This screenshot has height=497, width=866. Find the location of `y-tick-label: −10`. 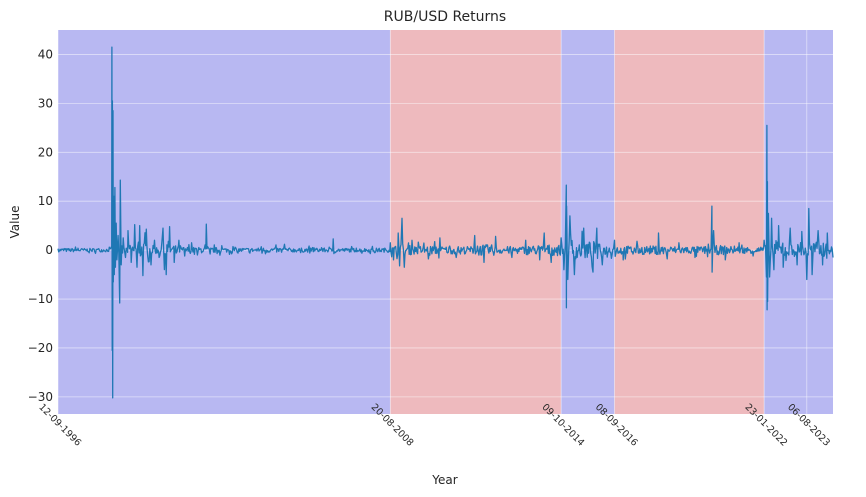

y-tick-label: −10 is located at coordinates (40, 299).